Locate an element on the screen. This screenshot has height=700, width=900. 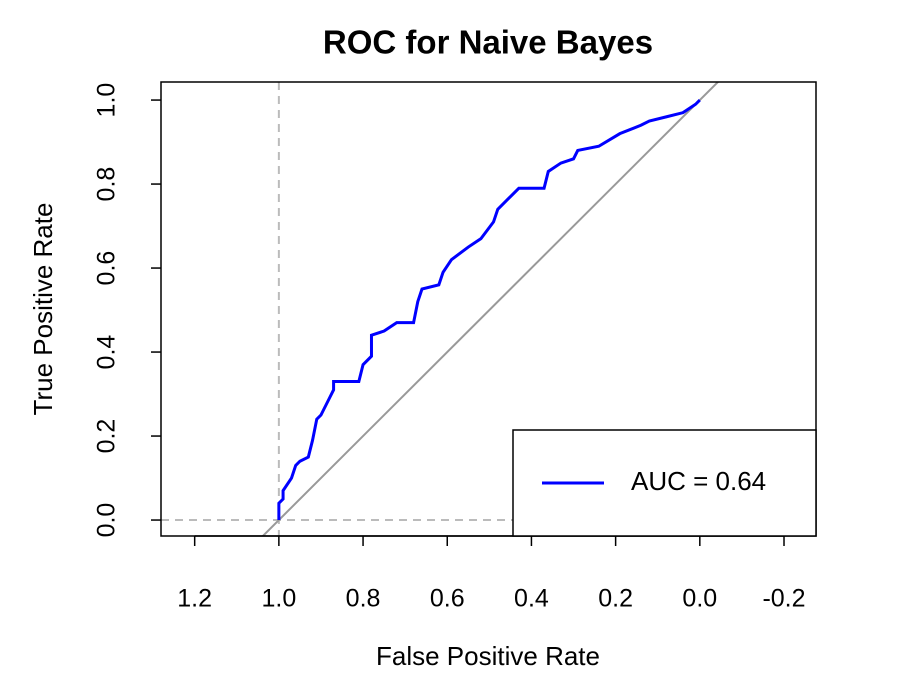
y-tick-label: 0.8 is located at coordinates (107, 184).